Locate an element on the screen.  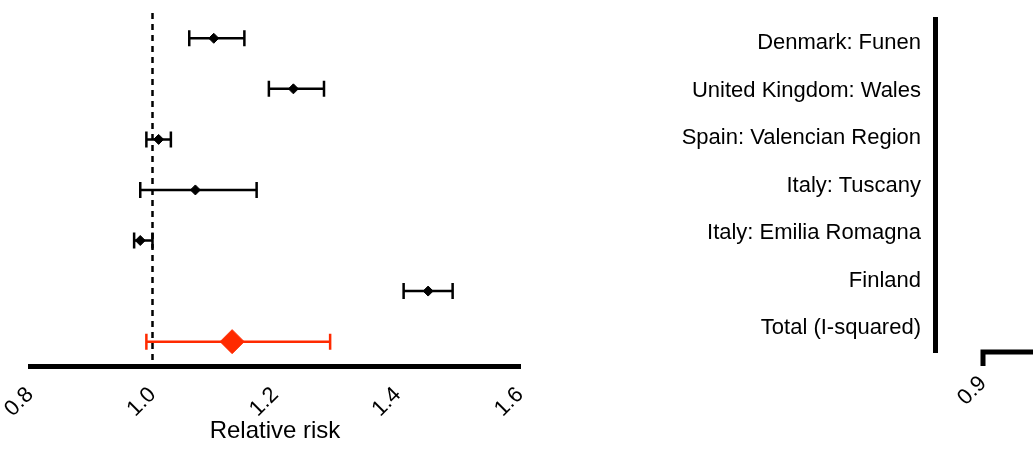
category-label: Total (I-squared) is located at coordinates (840, 327).